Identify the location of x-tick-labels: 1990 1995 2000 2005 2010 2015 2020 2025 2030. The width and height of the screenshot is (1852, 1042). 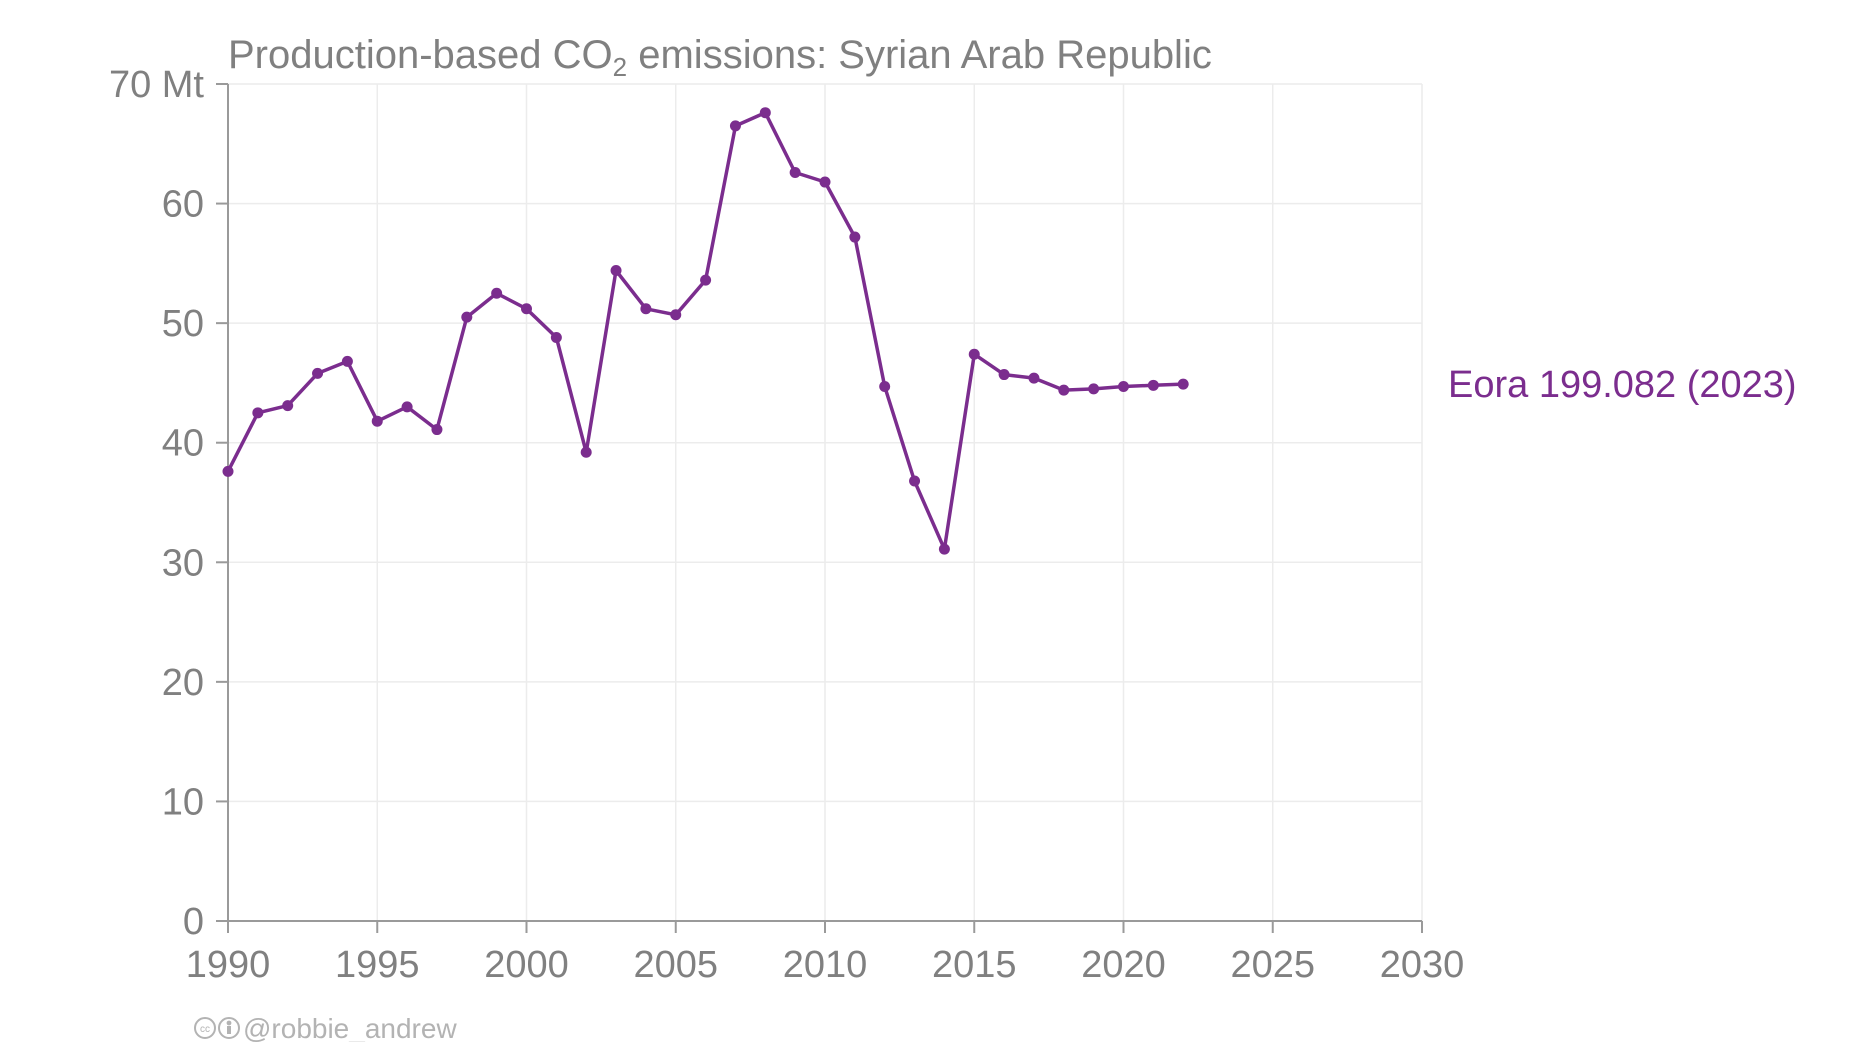
(825, 965).